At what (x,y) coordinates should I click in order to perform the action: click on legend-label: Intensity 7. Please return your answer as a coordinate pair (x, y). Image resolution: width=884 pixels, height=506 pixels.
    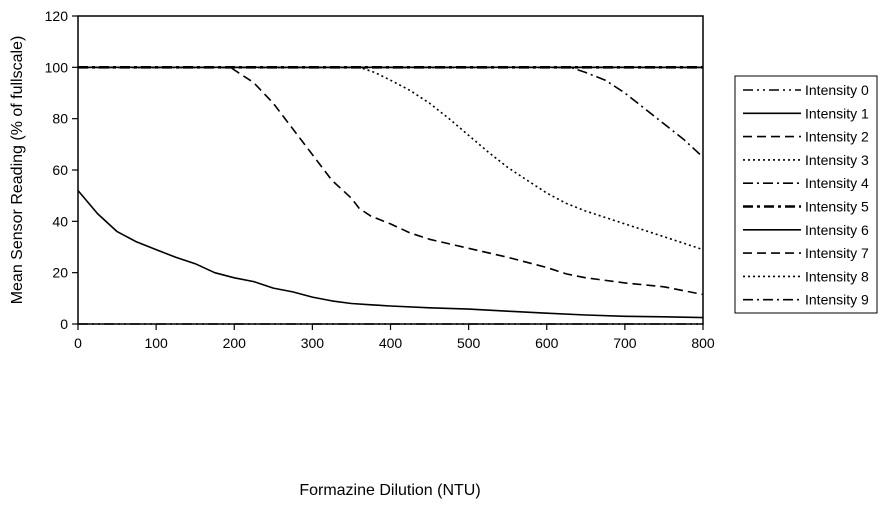
    Looking at the image, I should click on (837, 253).